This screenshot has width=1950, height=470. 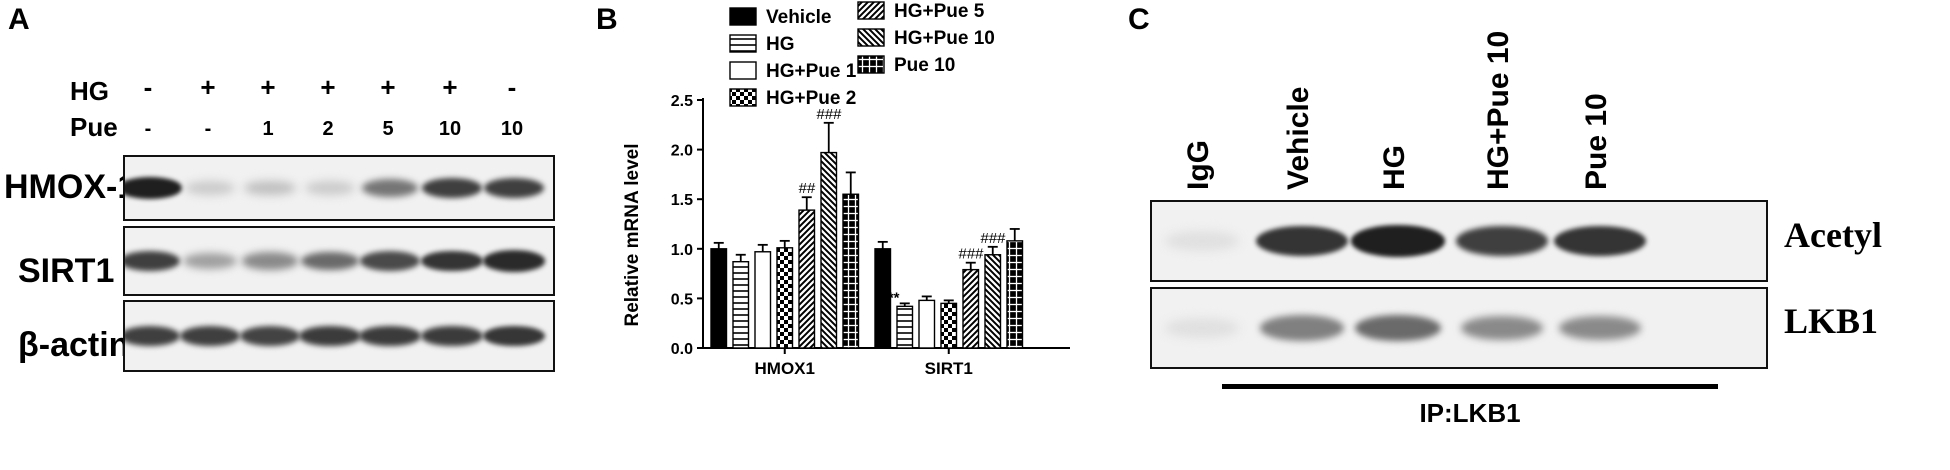 I want to click on pue-row-label: Pue, so click(x=94, y=127).